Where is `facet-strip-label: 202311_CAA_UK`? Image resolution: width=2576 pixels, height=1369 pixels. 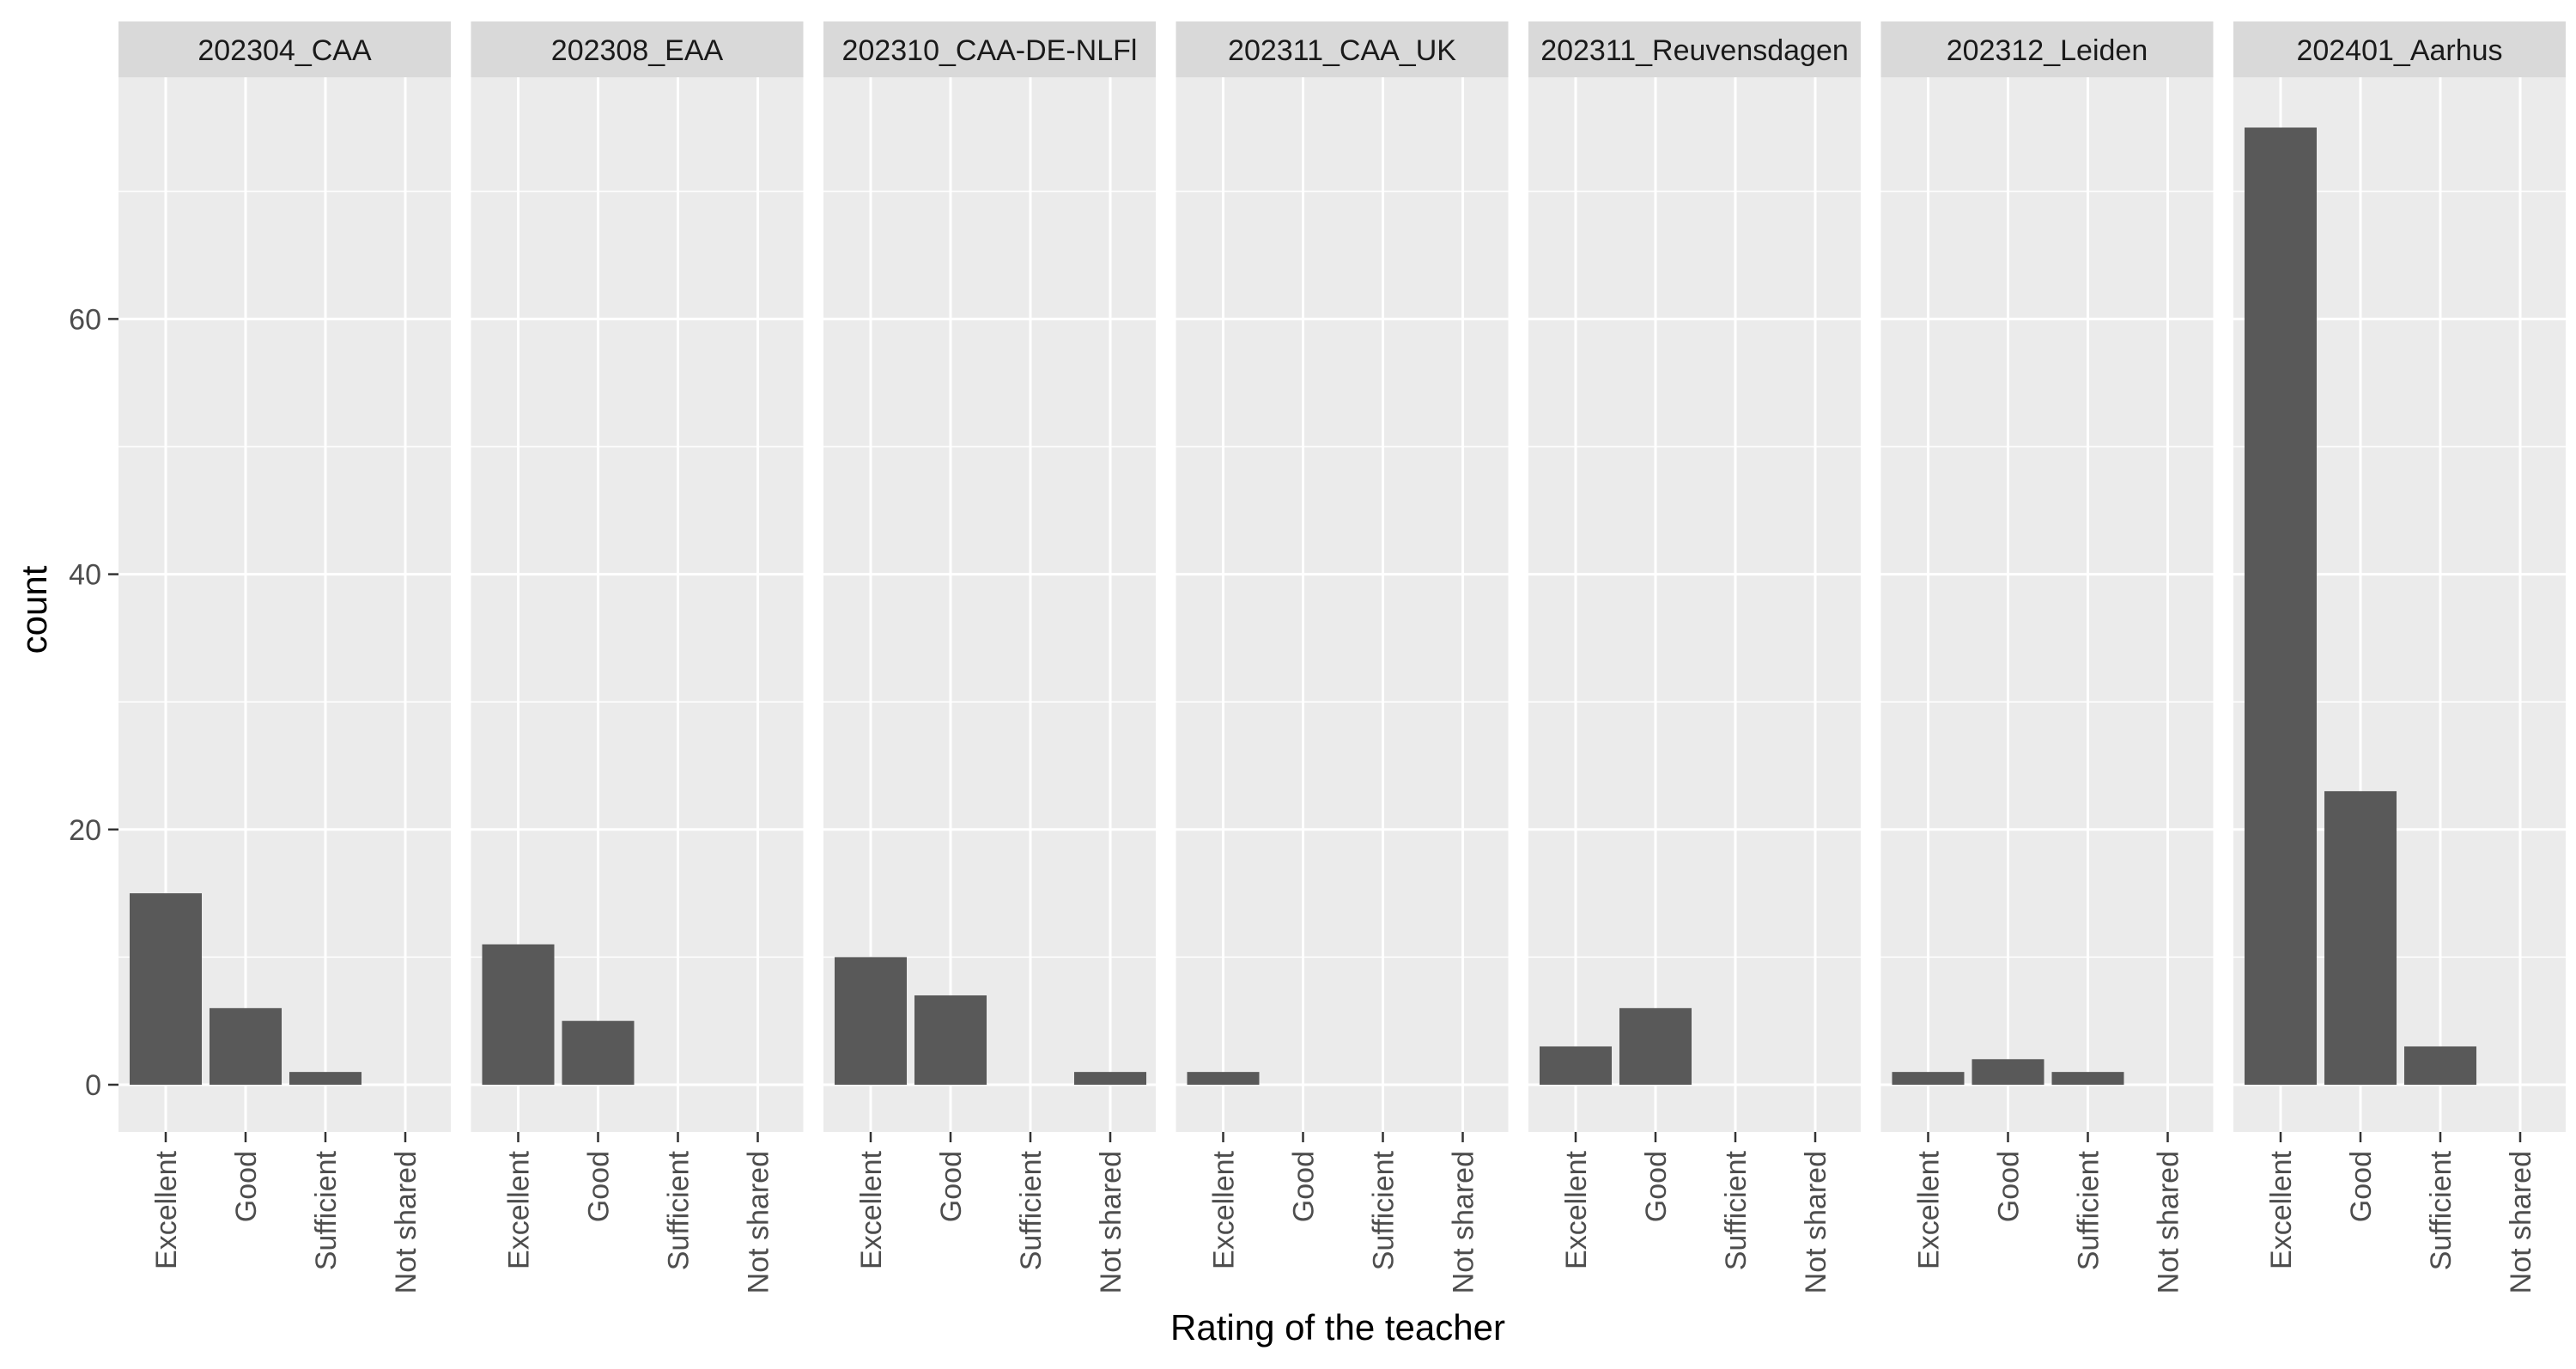 facet-strip-label: 202311_CAA_UK is located at coordinates (1342, 50).